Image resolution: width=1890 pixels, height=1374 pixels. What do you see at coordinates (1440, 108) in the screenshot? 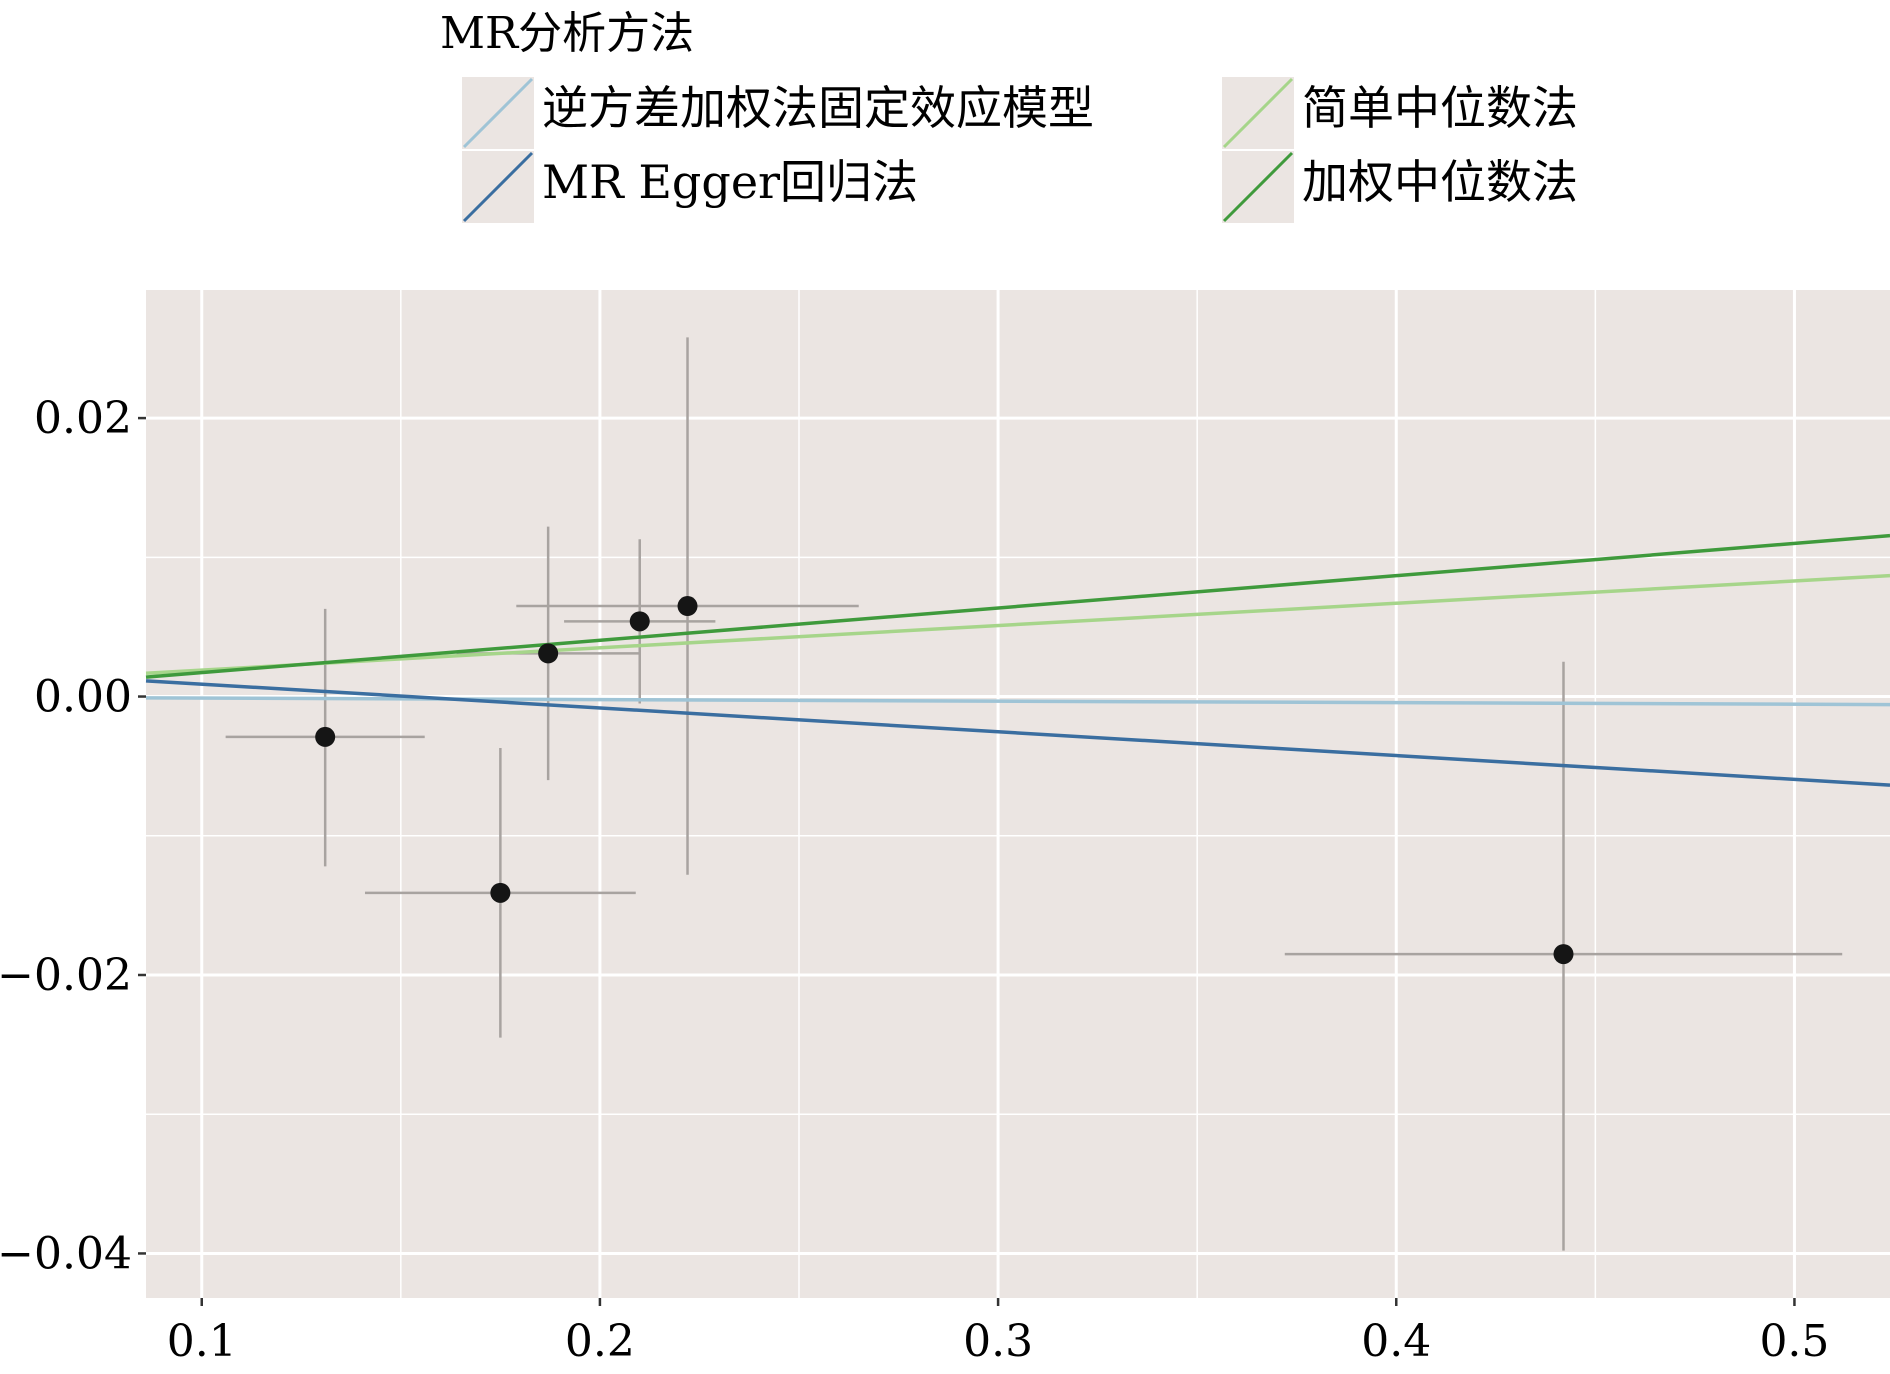
I see `legend-label: 简单中位数法` at bounding box center [1440, 108].